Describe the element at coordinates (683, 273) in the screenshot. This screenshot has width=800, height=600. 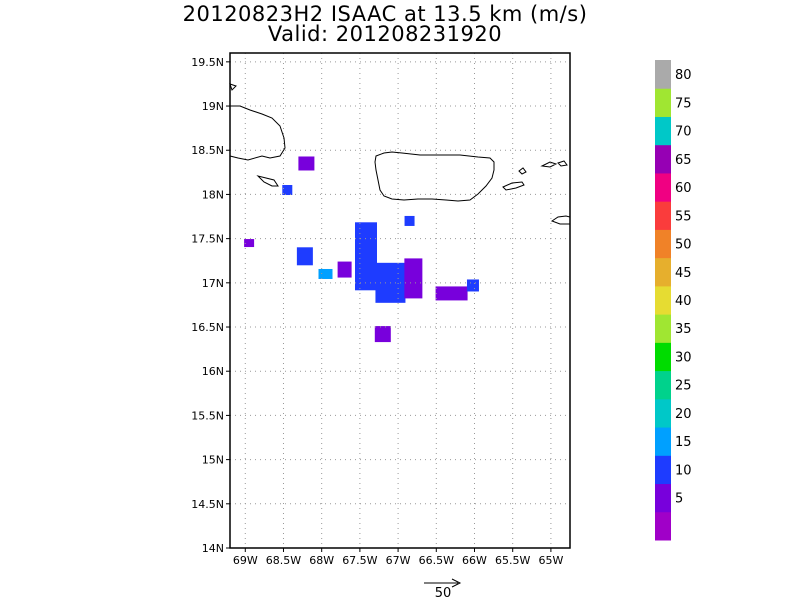
I see `colorbar-label: 45` at that location.